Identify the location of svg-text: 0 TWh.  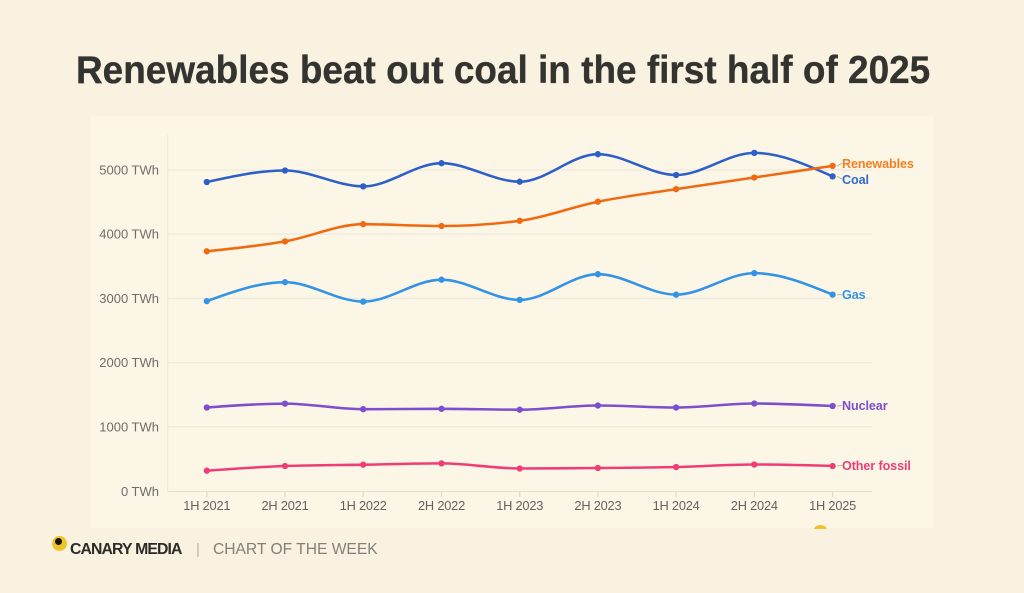
(140, 491).